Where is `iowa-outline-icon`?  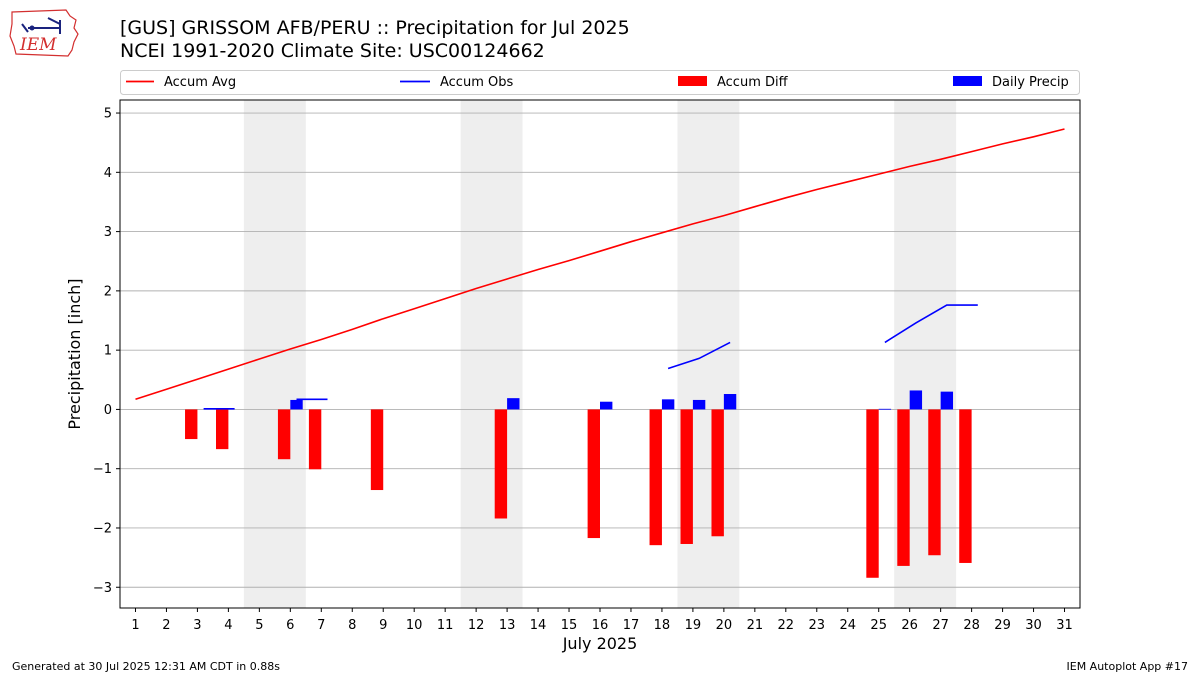
iowa-outline-icon is located at coordinates (44, 33).